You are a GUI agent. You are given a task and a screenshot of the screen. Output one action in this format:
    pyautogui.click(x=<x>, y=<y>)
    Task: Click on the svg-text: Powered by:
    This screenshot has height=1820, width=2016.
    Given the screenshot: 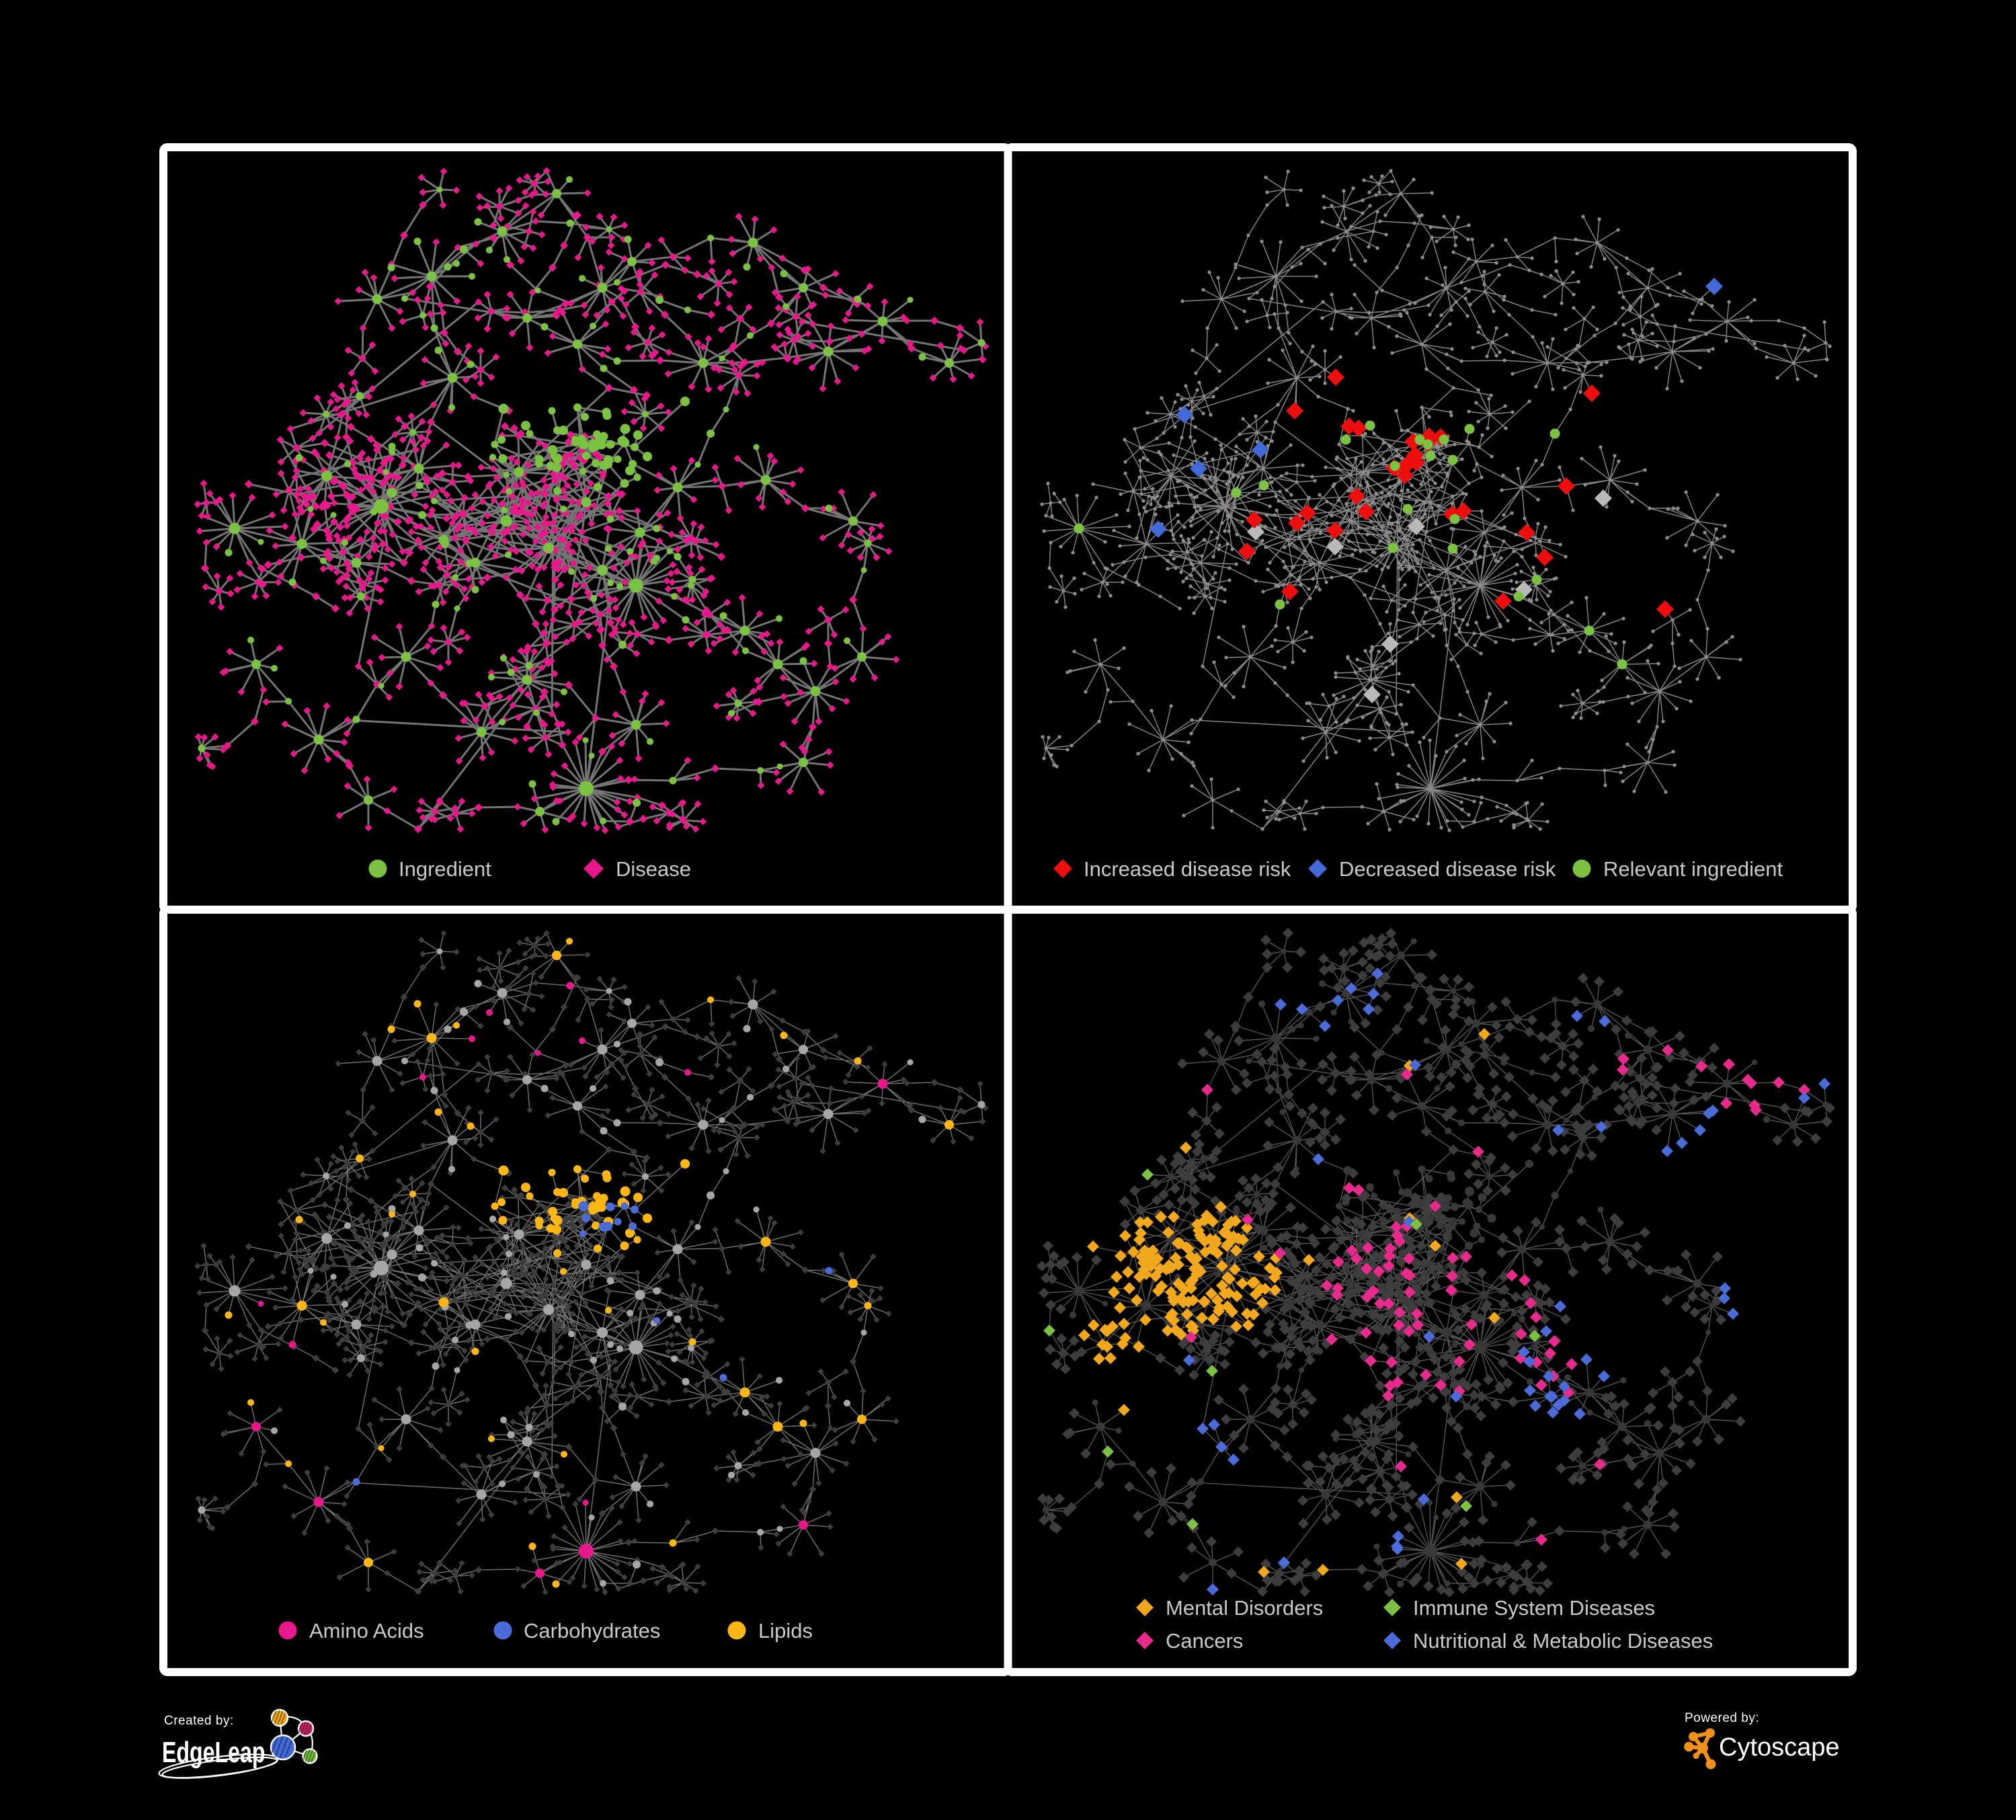 What is the action you would take?
    pyautogui.click(x=1722, y=1718)
    